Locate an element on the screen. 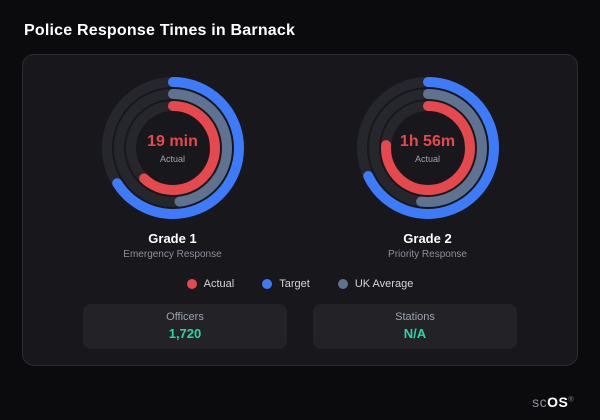 The height and width of the screenshot is (420, 600). gauge-chart-grade-2: 1h 56m Actual is located at coordinates (428, 148).